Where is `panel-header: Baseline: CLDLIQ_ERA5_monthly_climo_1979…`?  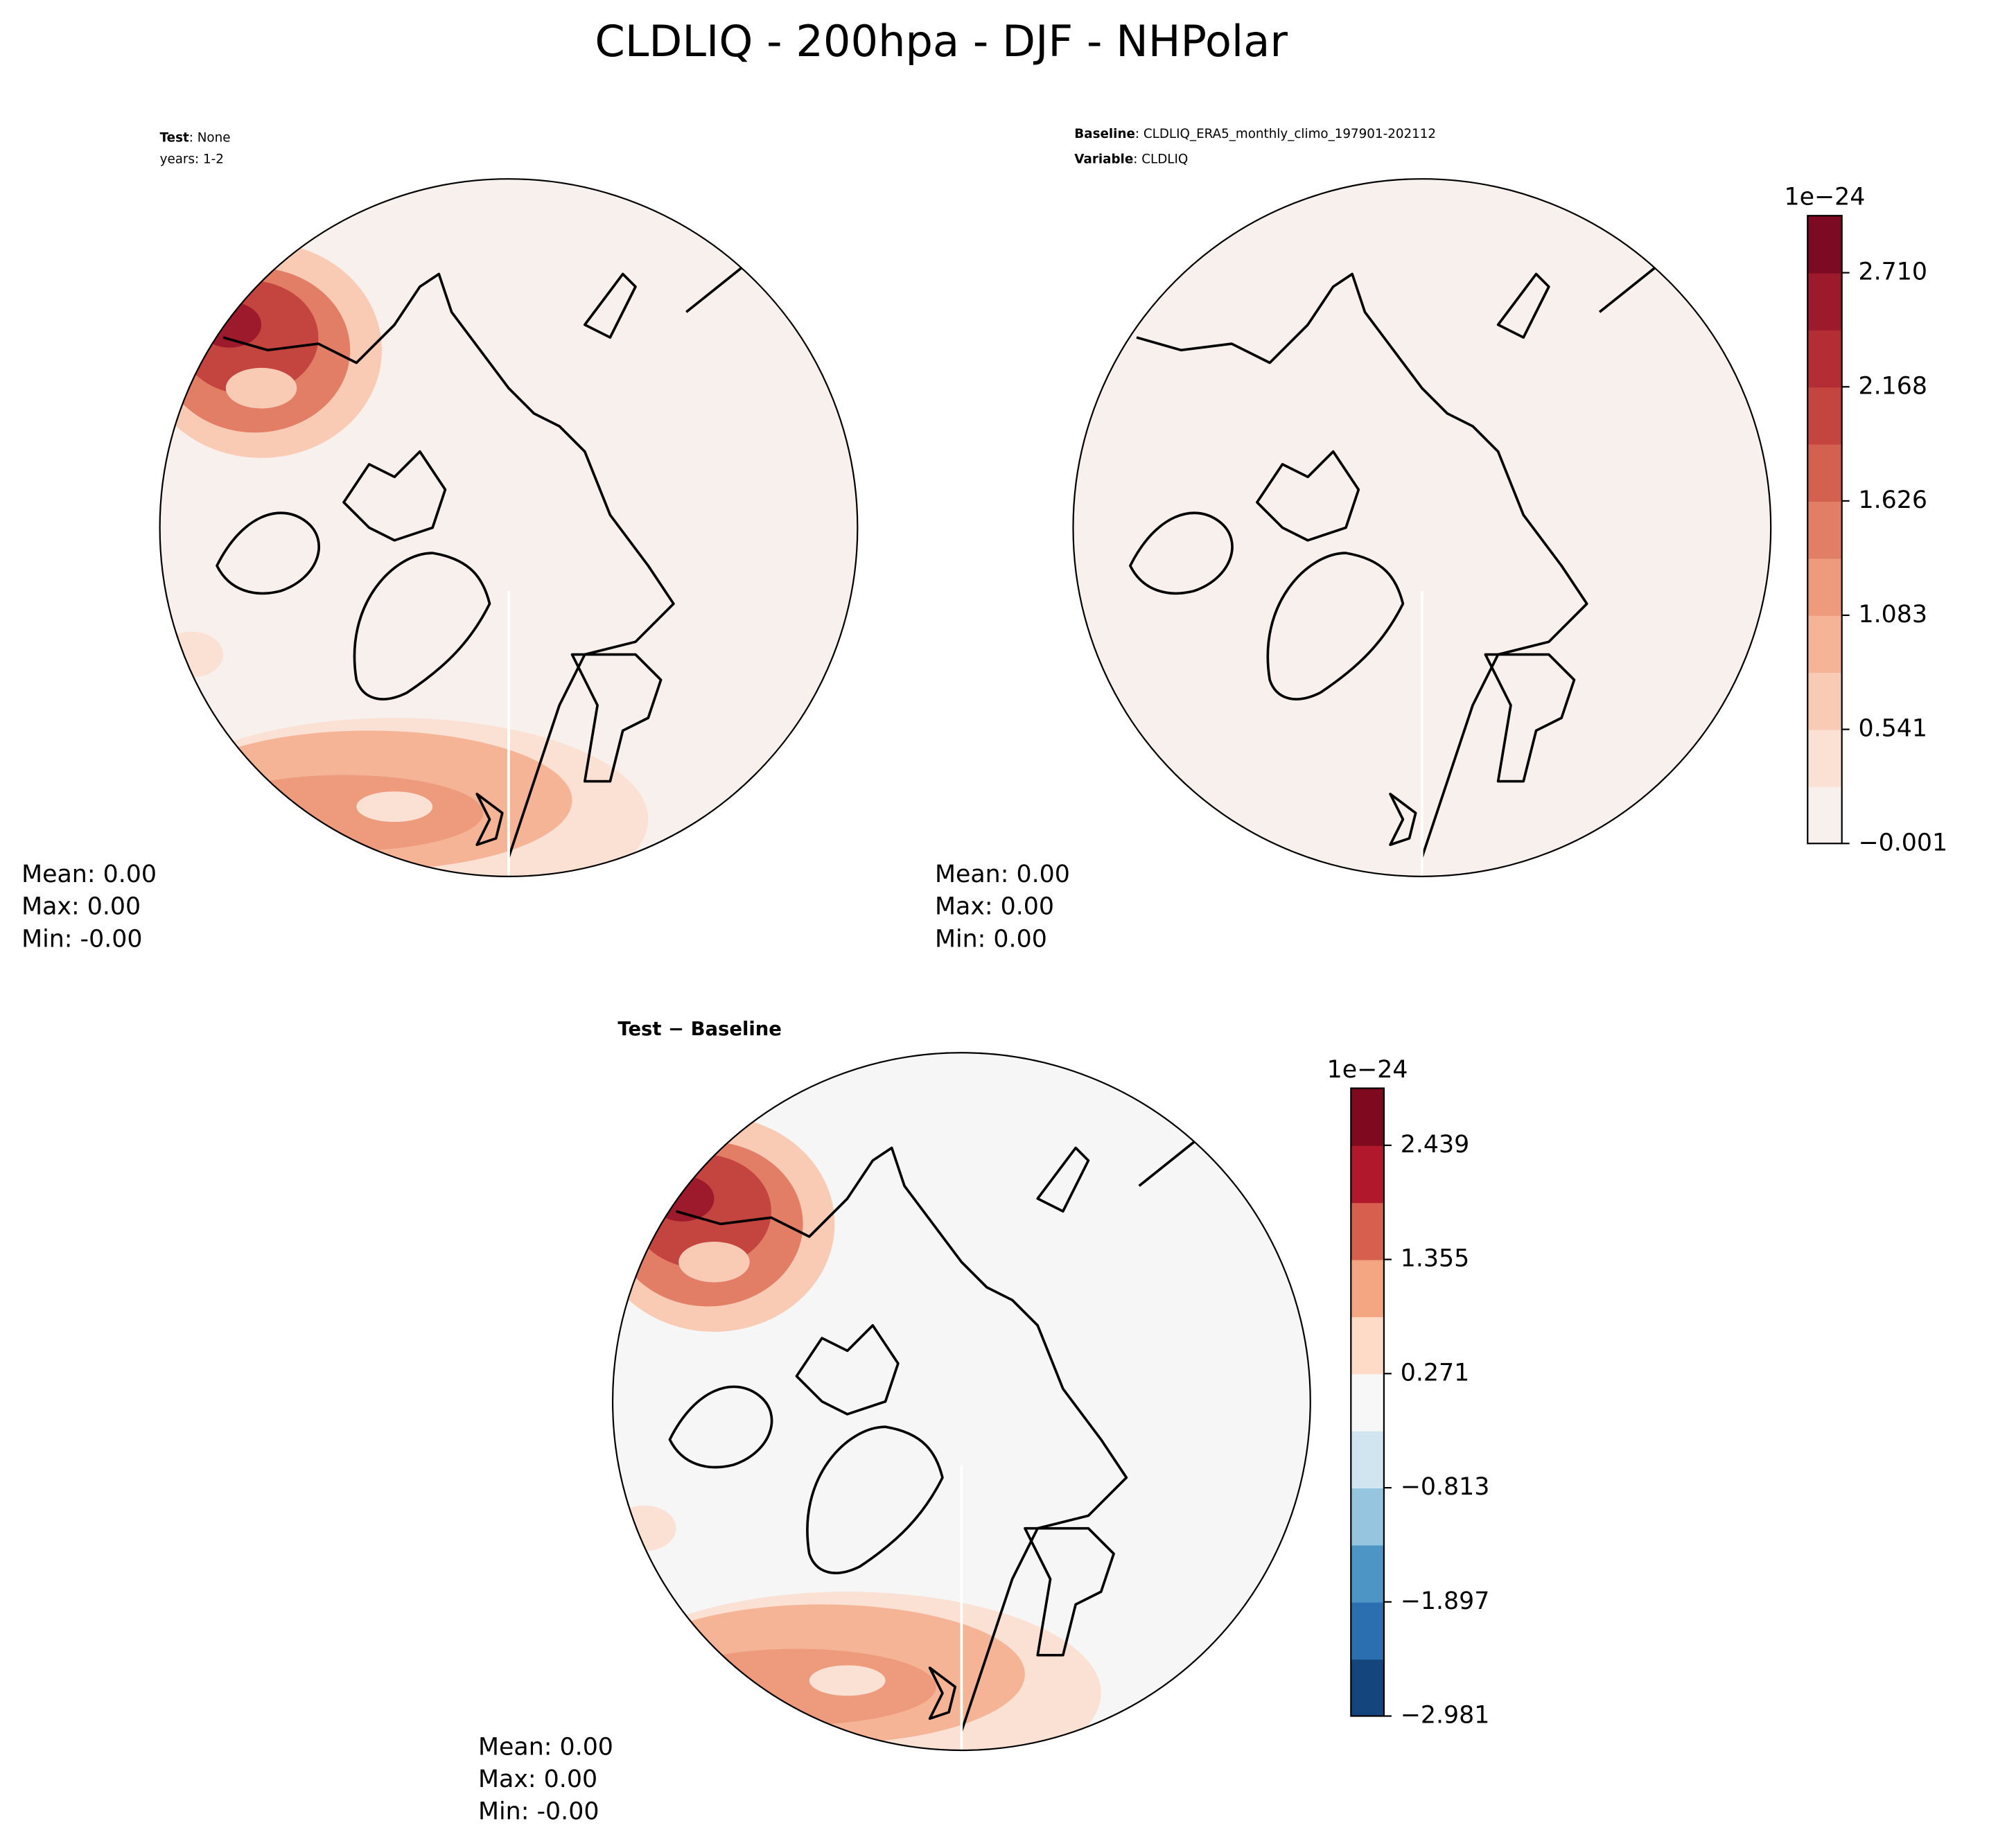 panel-header: Baseline: CLDLIQ_ERA5_monthly_climo_1979… is located at coordinates (1255, 134).